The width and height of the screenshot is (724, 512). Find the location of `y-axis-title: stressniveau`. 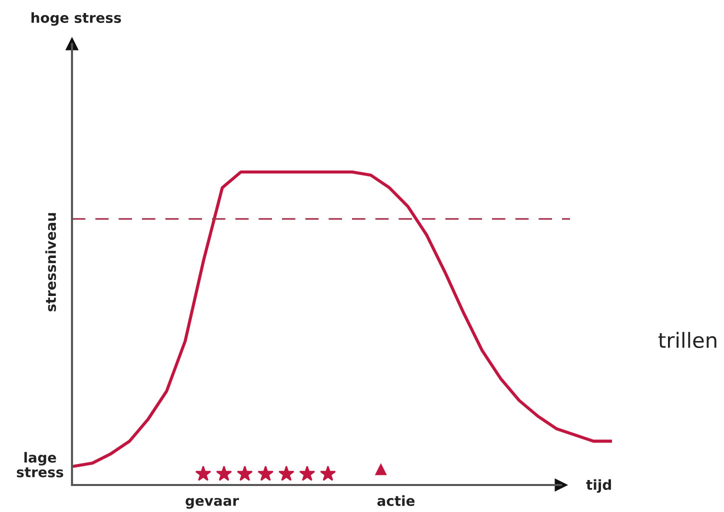

y-axis-title: stressniveau is located at coordinates (50, 262).